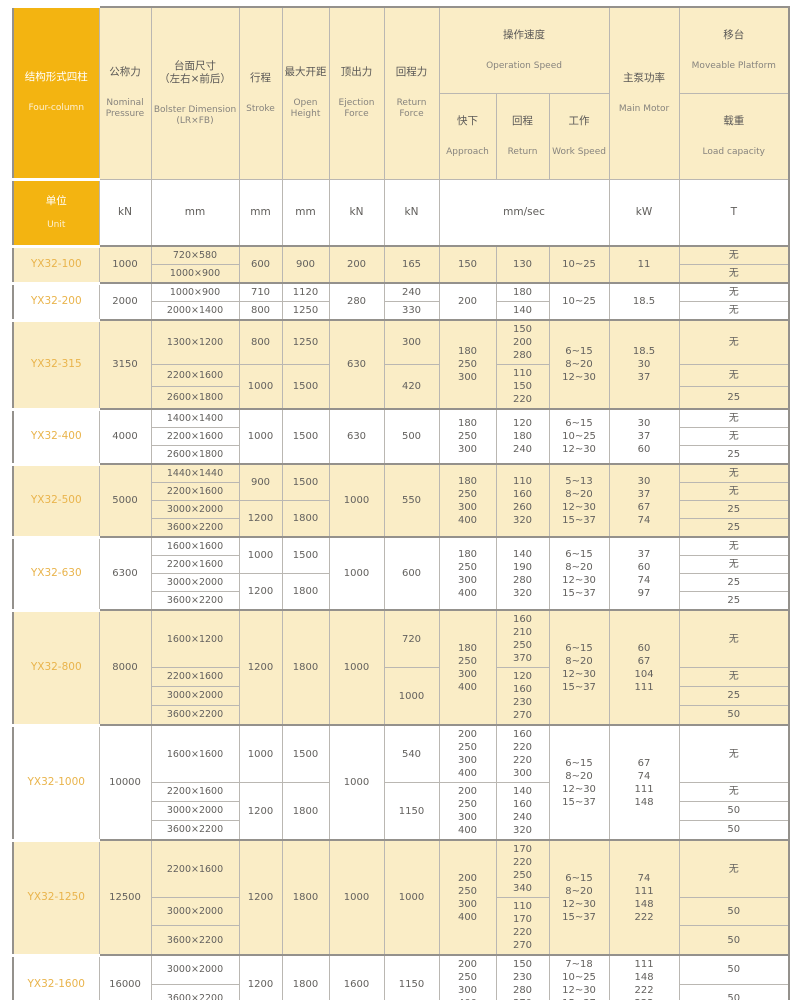  What do you see at coordinates (195, 546) in the screenshot?
I see `bolster-cell: 1600×1600` at bounding box center [195, 546].